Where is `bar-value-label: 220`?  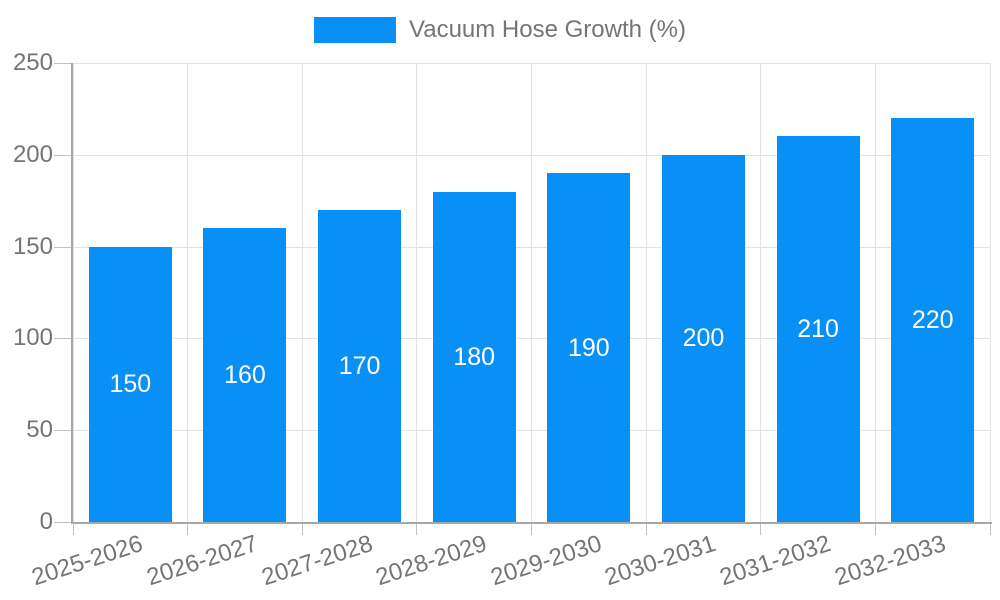
bar-value-label: 220 is located at coordinates (932, 320).